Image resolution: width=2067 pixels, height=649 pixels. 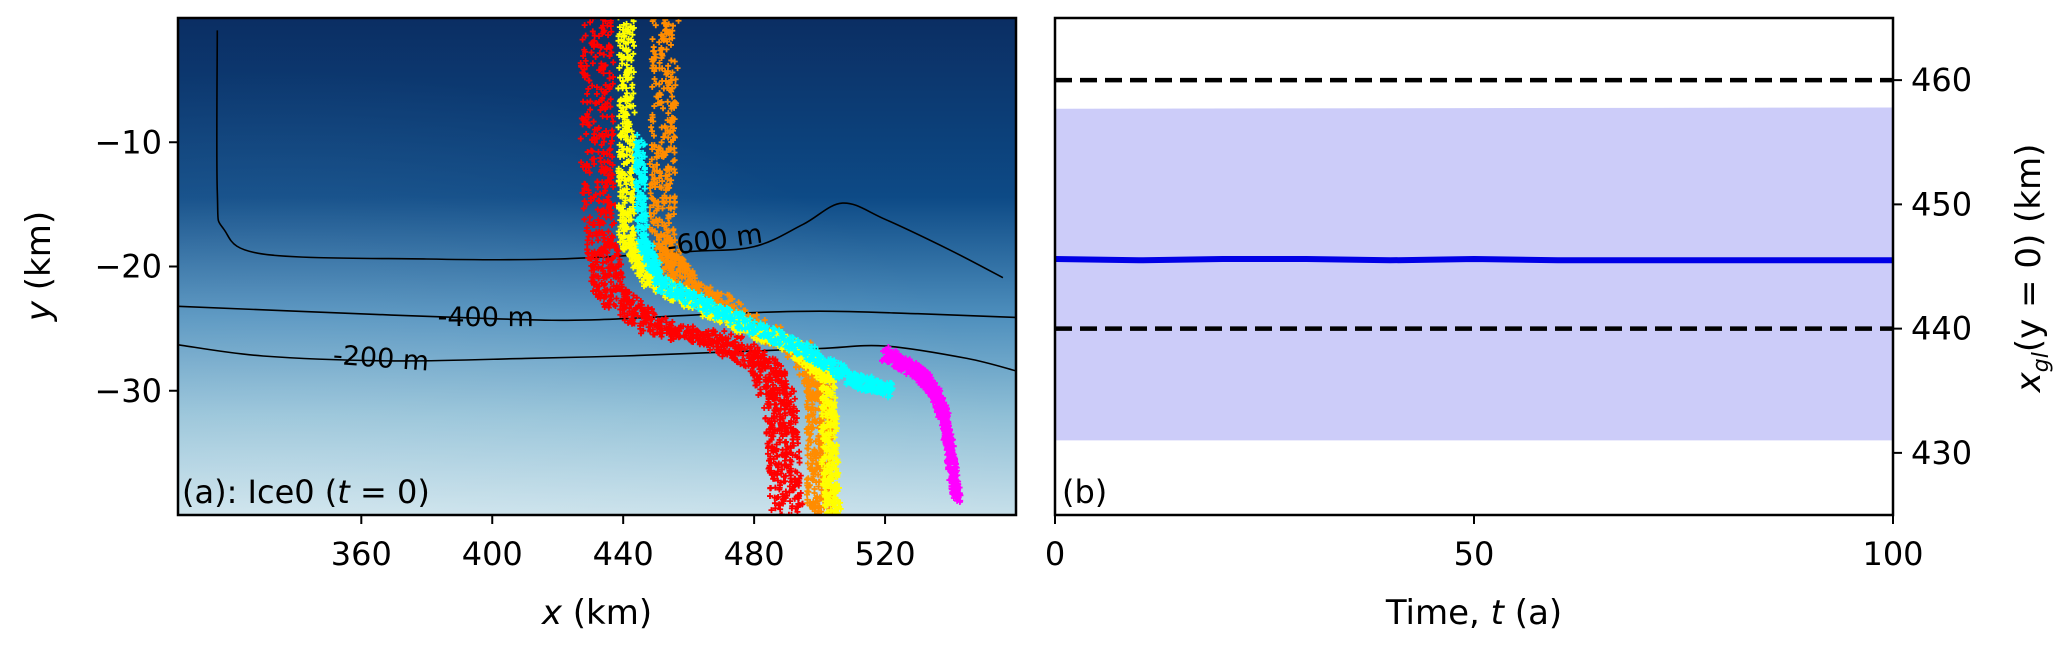 I want to click on panel-b-x-ticks: 0 50 100, so click(x=1484, y=544).